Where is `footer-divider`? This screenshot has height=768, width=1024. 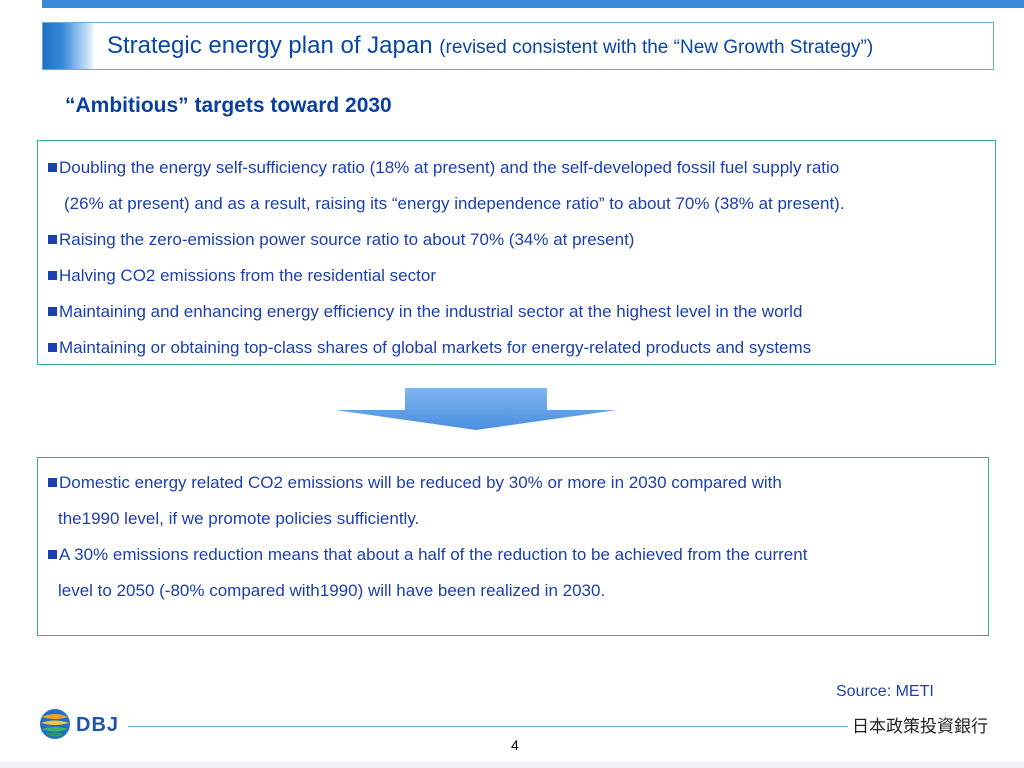 footer-divider is located at coordinates (488, 726).